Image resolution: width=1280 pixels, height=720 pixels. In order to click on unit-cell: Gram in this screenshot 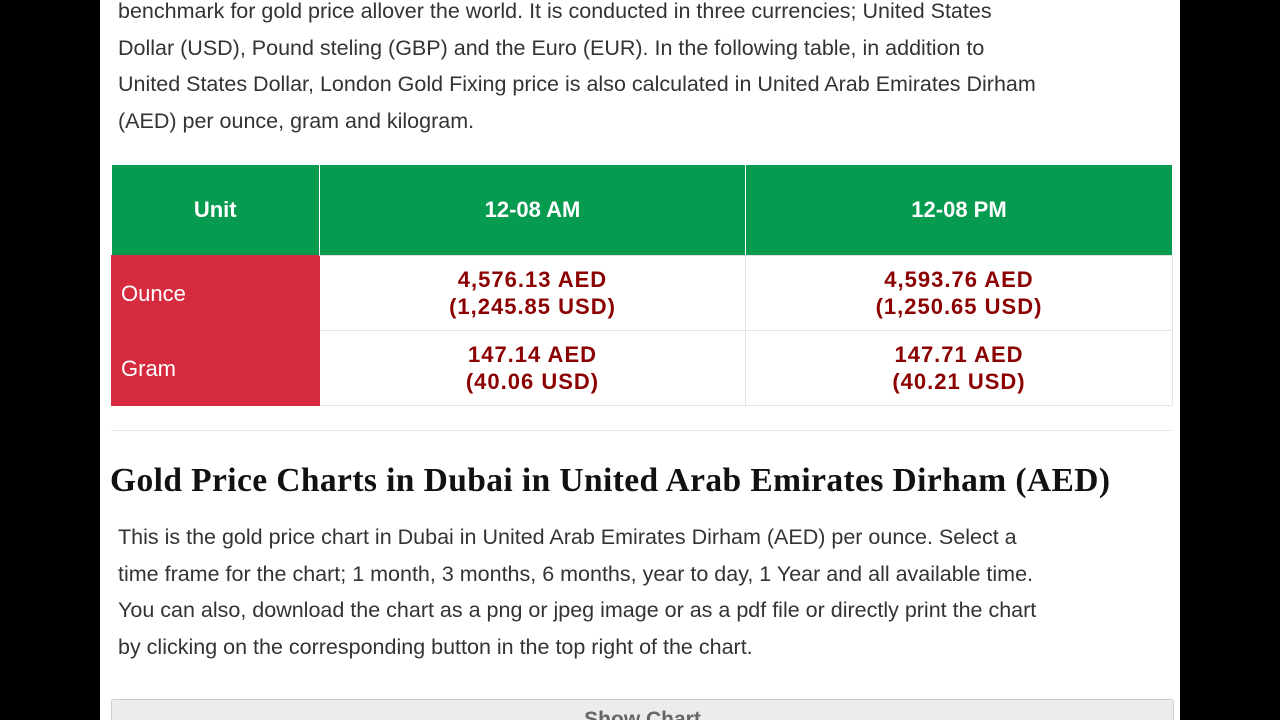, I will do `click(215, 368)`.